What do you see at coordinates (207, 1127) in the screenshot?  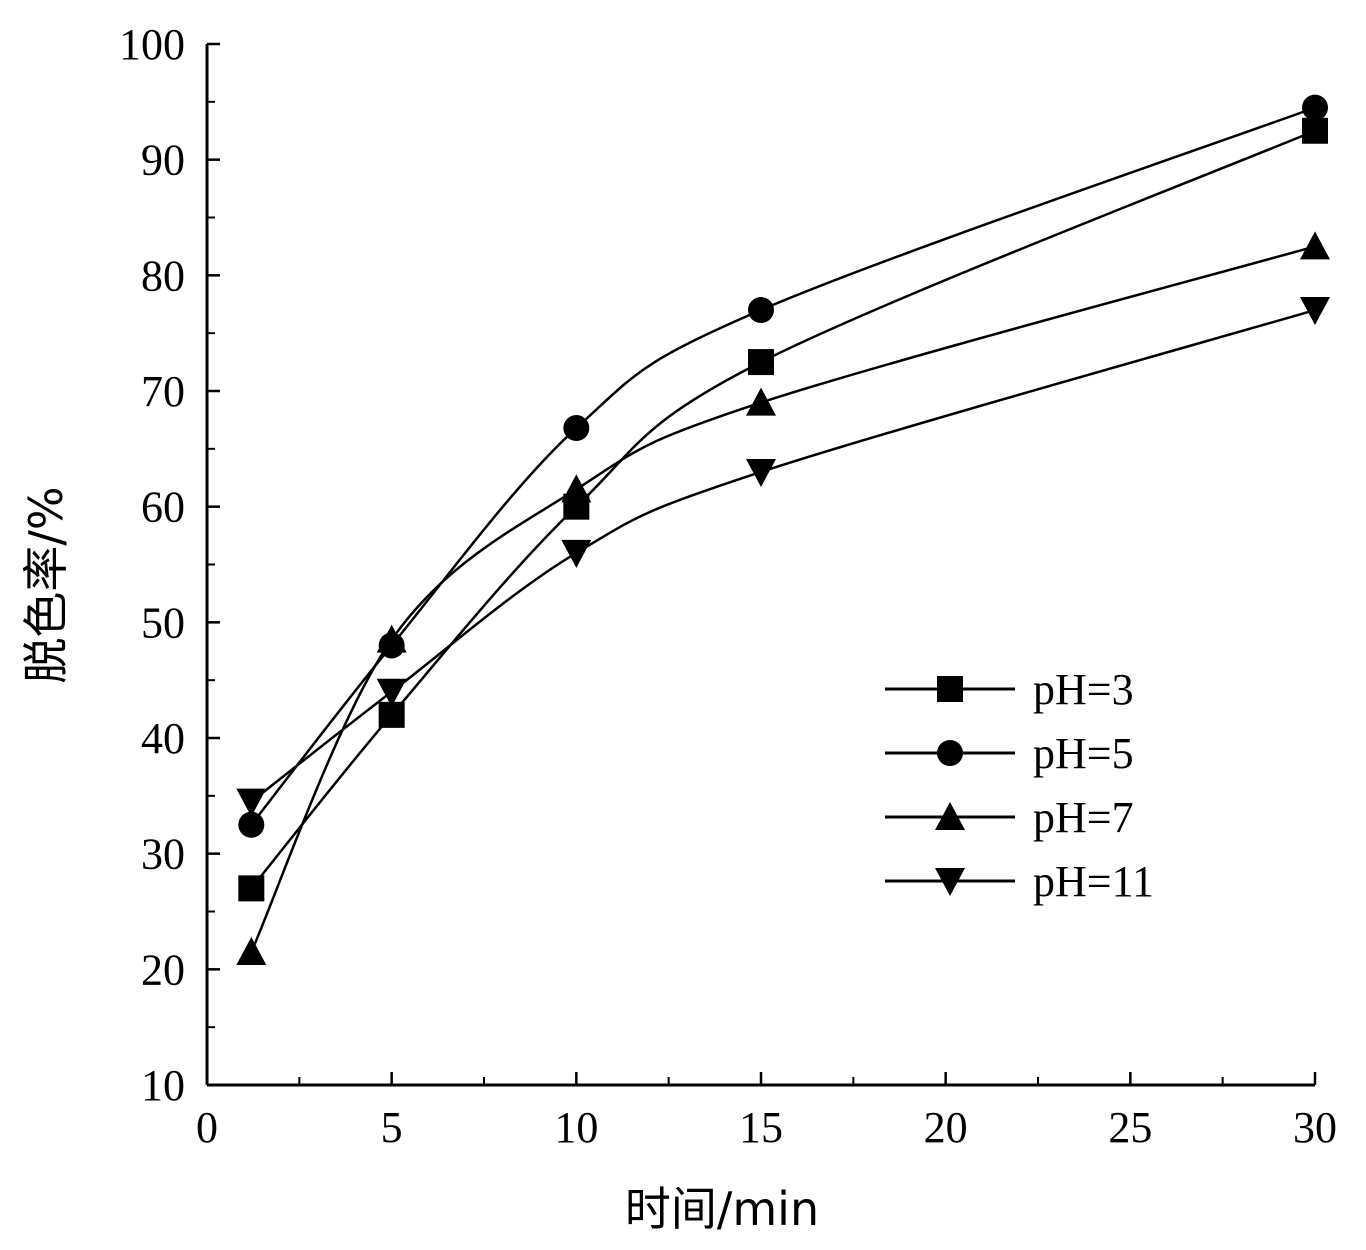 I see `x-tick-label: 0` at bounding box center [207, 1127].